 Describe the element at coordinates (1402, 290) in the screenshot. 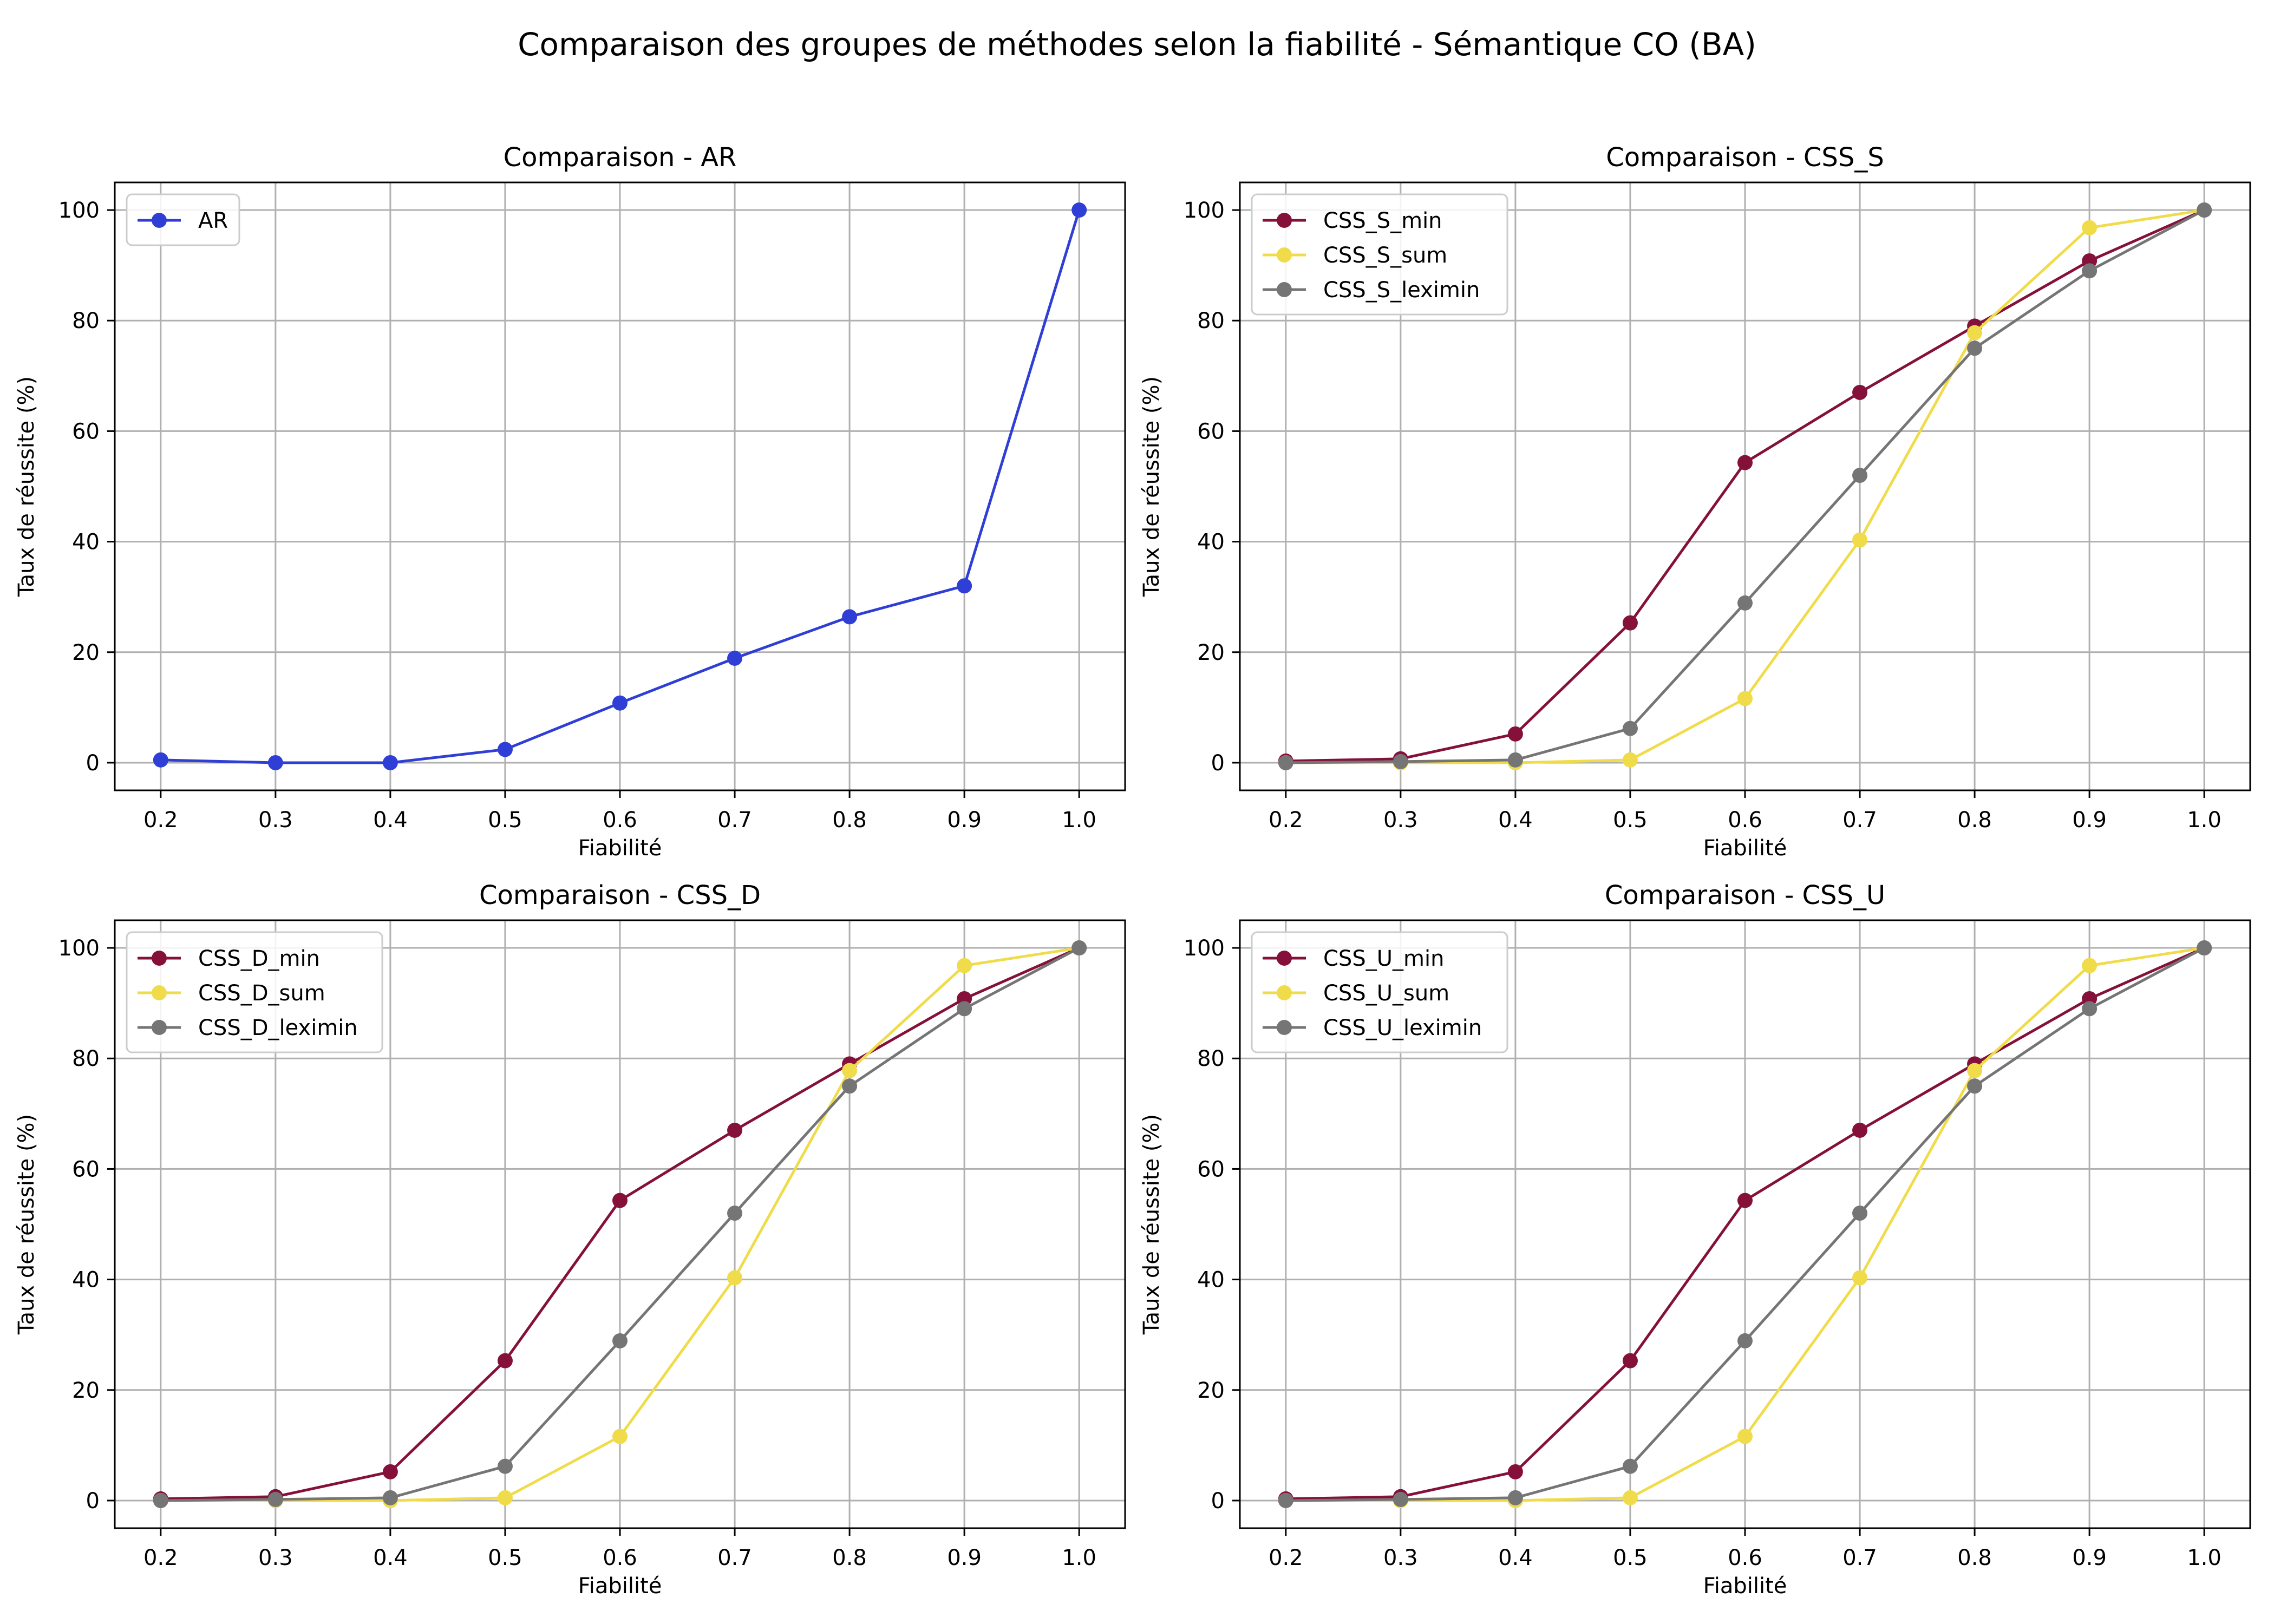

I see `legend-label: CSS_S_leximin` at that location.